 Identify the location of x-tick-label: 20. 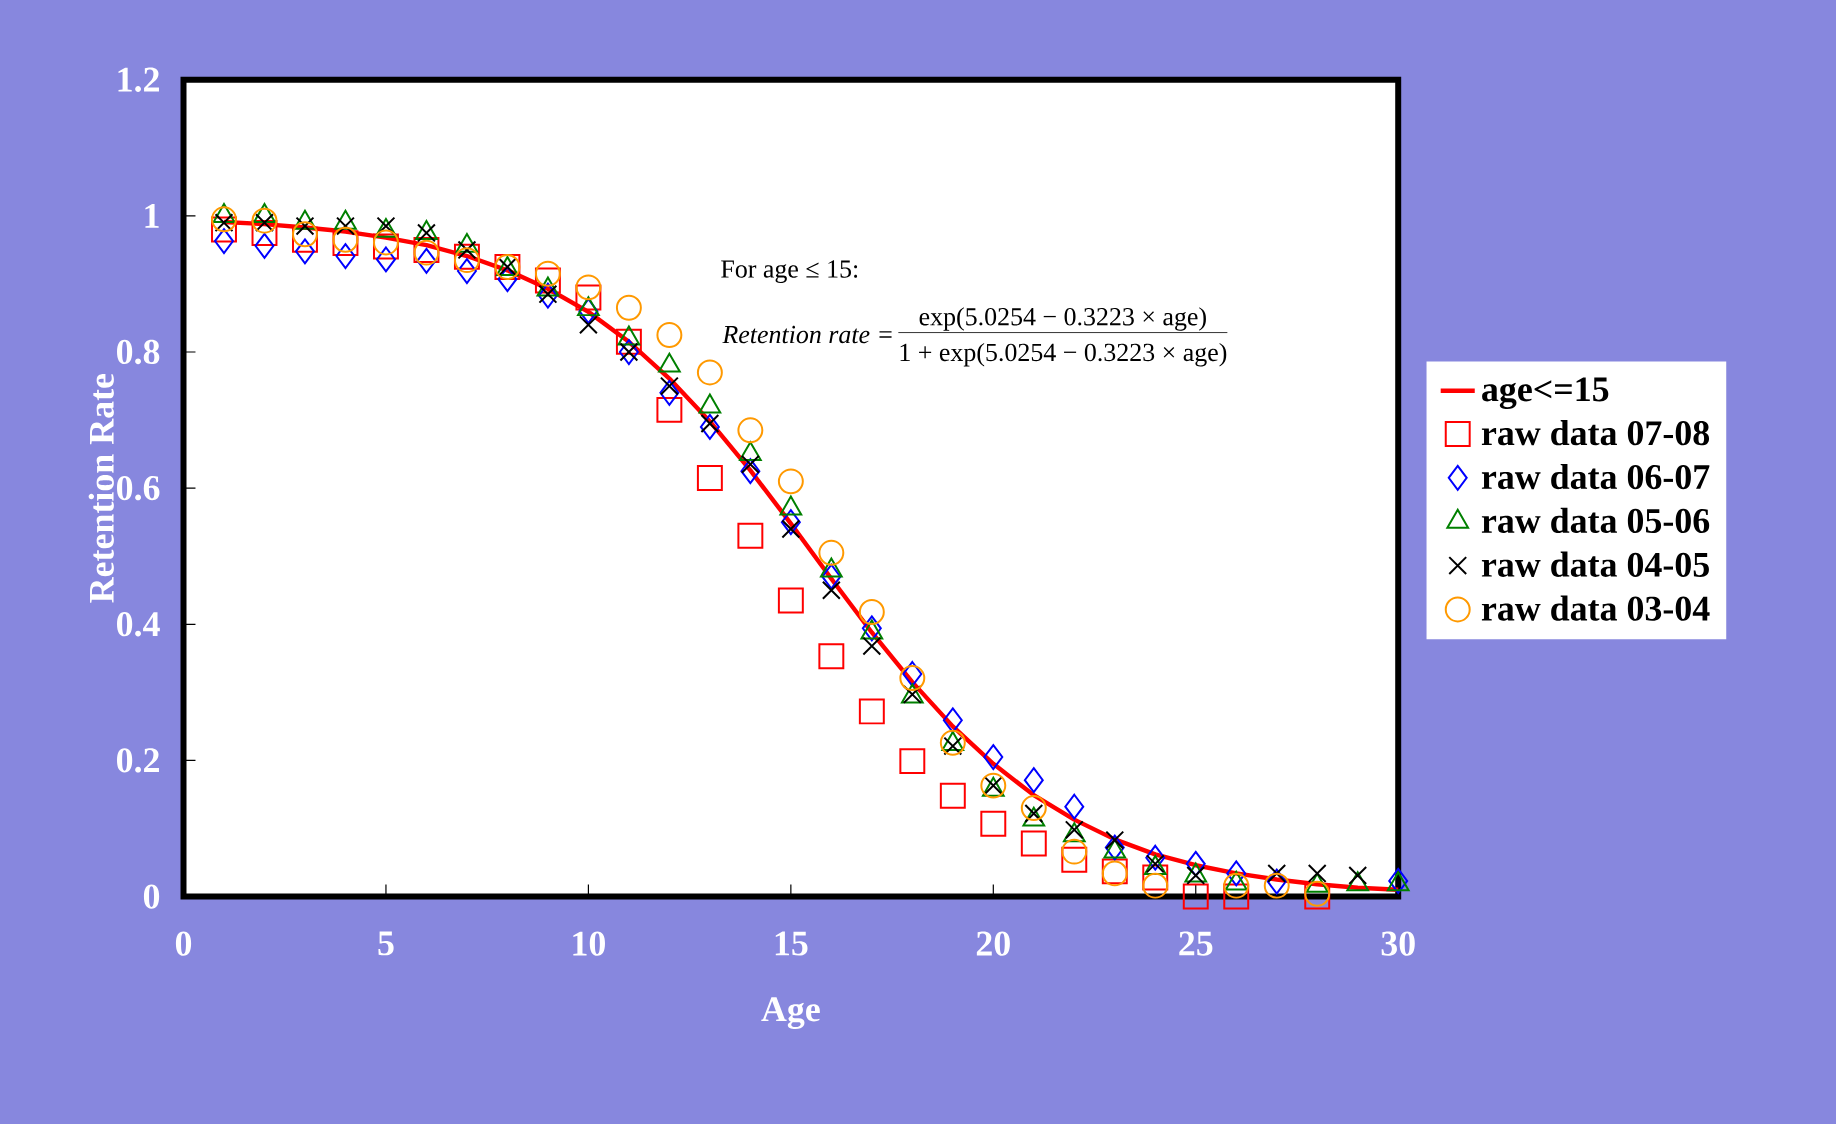
(993, 943).